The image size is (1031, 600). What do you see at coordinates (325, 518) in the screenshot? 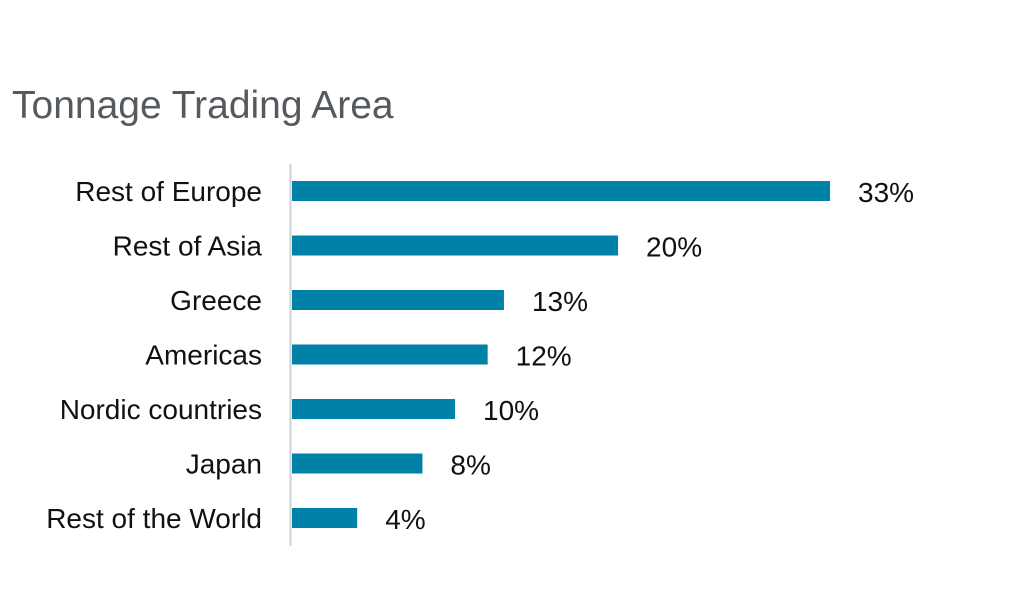
I see `bar-rest-of-the-world` at bounding box center [325, 518].